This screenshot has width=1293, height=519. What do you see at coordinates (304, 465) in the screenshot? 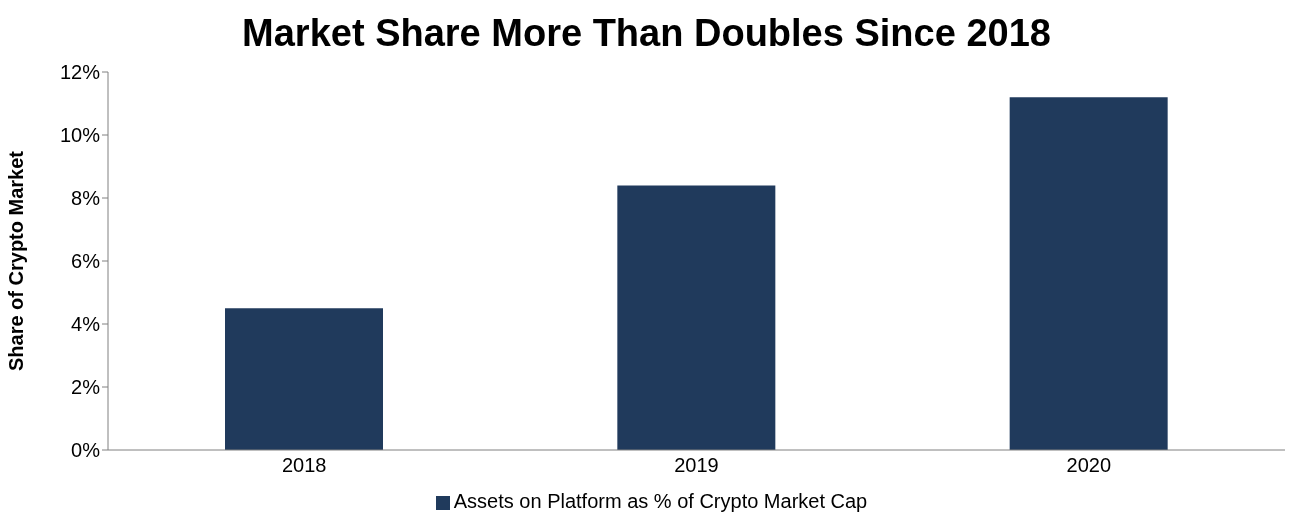
I see `x-tick-label: 2018` at bounding box center [304, 465].